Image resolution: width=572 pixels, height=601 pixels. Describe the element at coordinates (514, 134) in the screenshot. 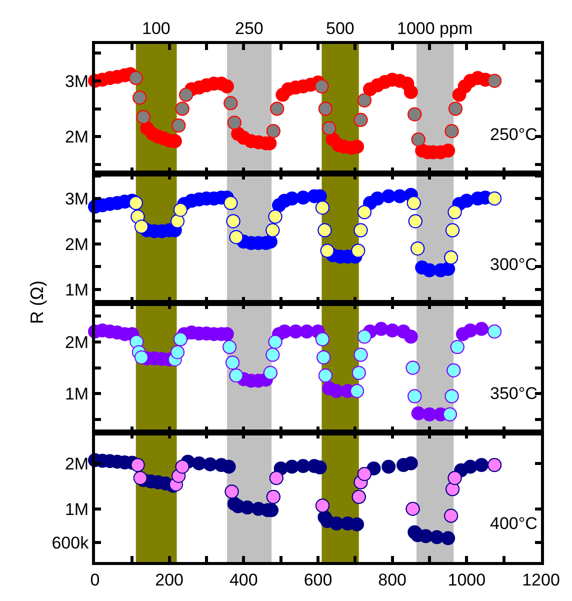

I see `annotation: 250°C` at that location.